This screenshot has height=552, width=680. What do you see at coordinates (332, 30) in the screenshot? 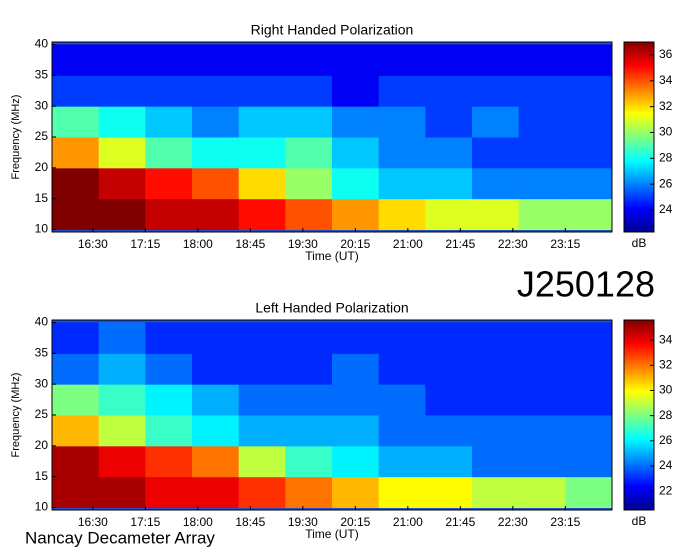
I see `chart-title: Right Handed Polarization` at bounding box center [332, 30].